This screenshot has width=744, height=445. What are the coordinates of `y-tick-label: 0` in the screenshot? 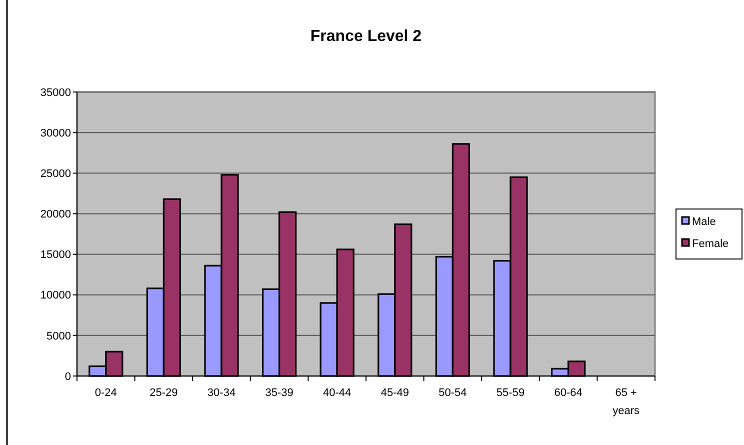 It's located at (67, 376).